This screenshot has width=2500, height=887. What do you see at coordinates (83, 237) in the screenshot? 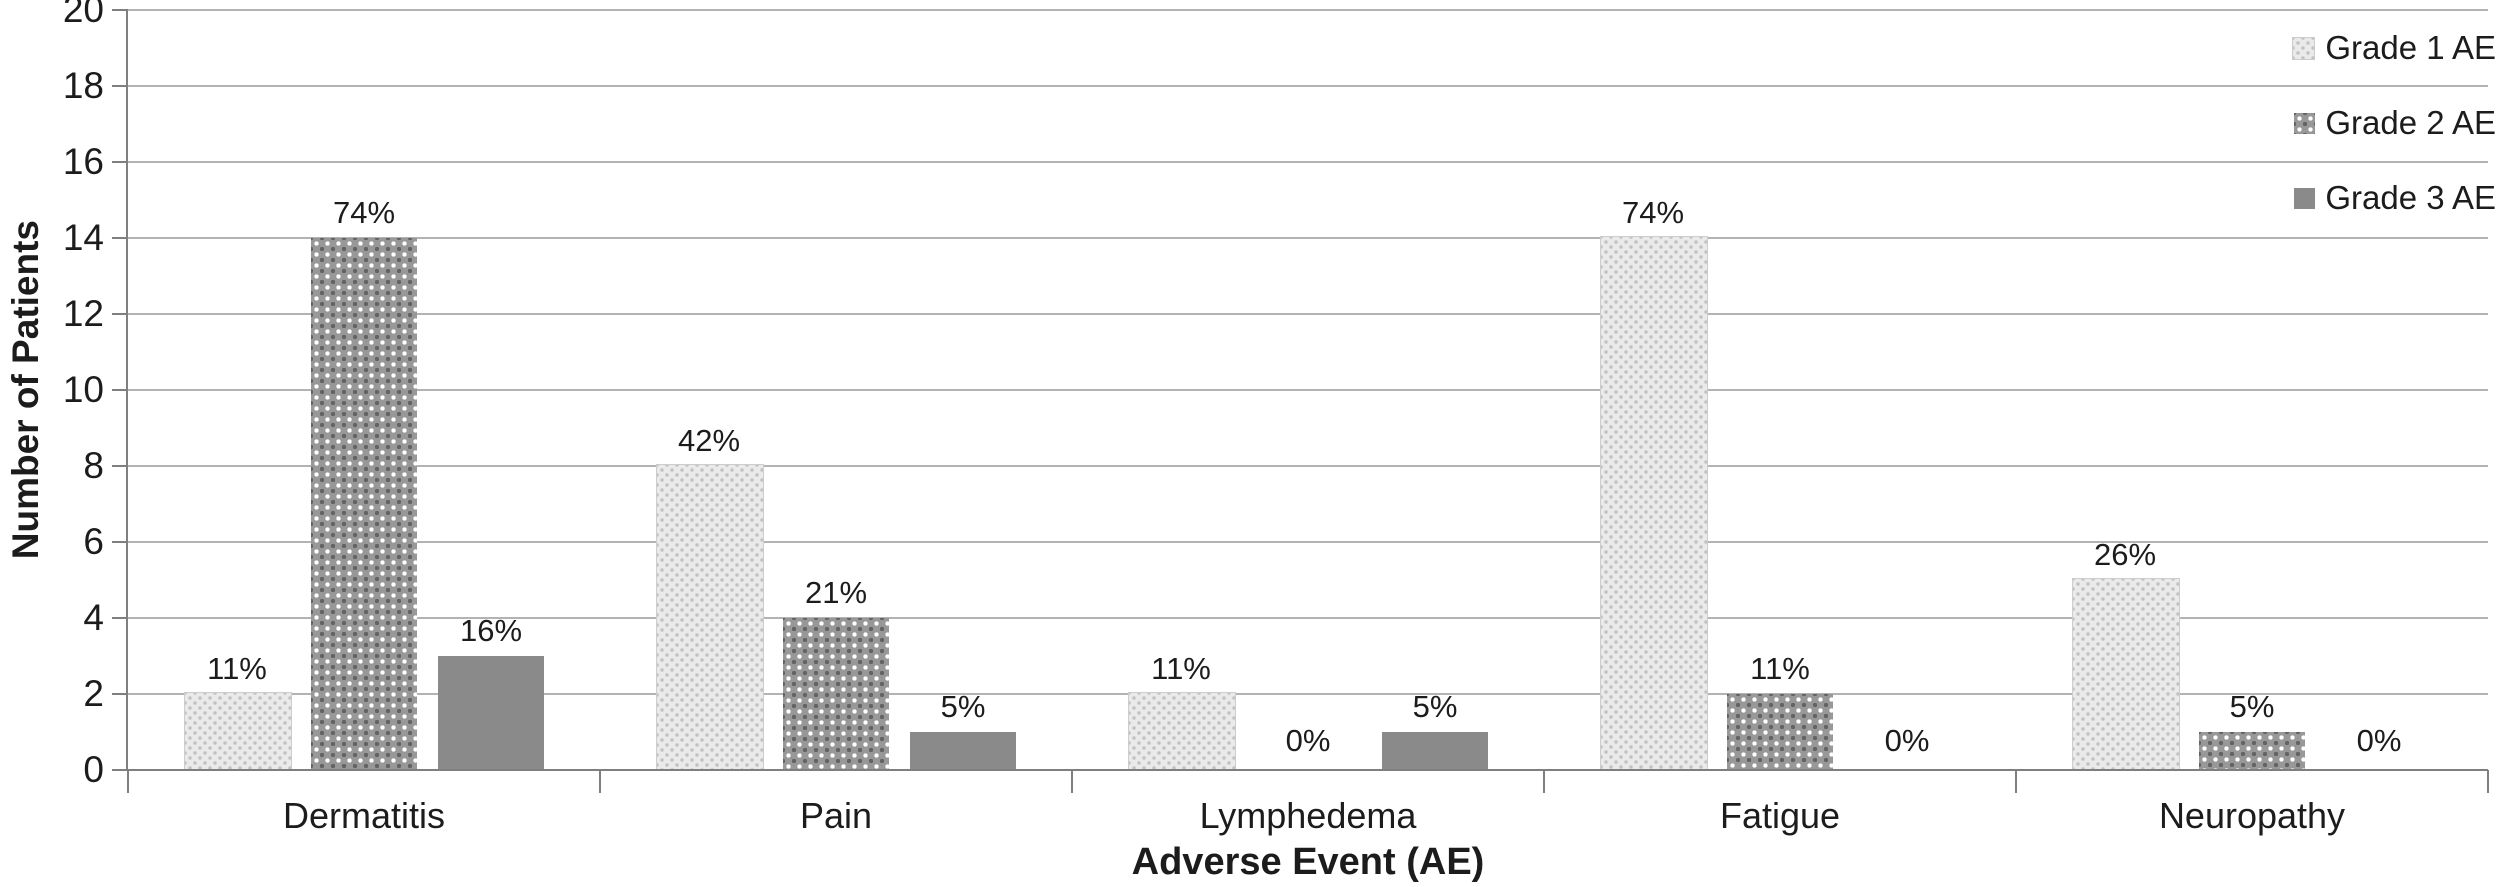
I see `y-tick-label: 14` at bounding box center [83, 237].